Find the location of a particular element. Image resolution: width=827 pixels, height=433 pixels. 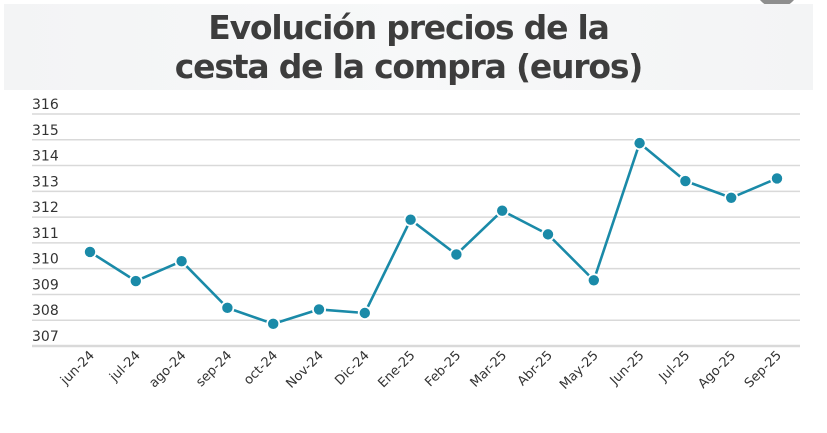

y-tick-label: 307 is located at coordinates (45, 337).